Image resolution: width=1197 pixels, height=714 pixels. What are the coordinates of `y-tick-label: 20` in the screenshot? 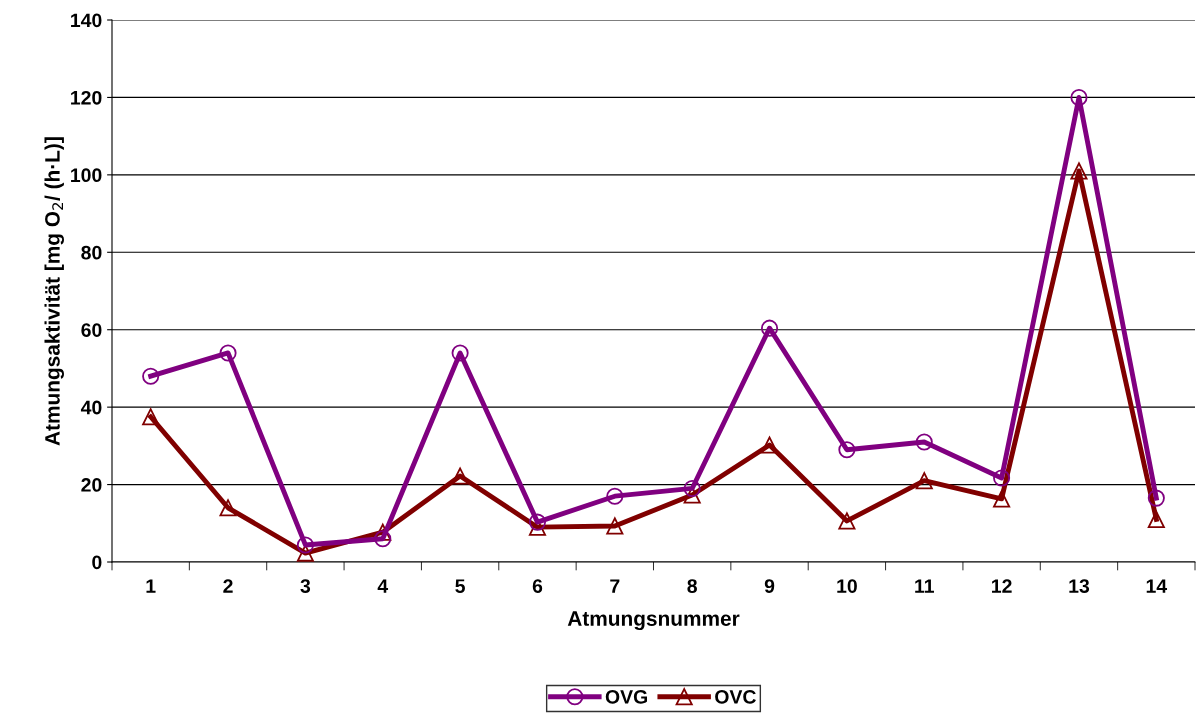 It's located at (91, 485).